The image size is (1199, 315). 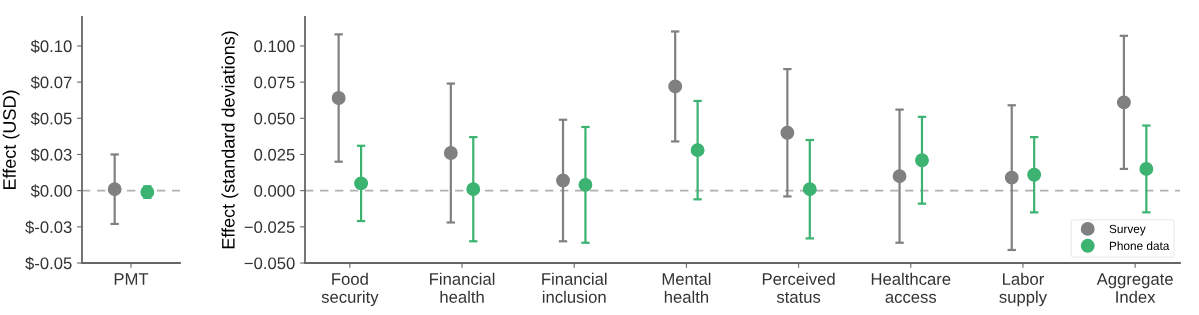 I want to click on y-tick-label: 0.075, so click(x=274, y=82).